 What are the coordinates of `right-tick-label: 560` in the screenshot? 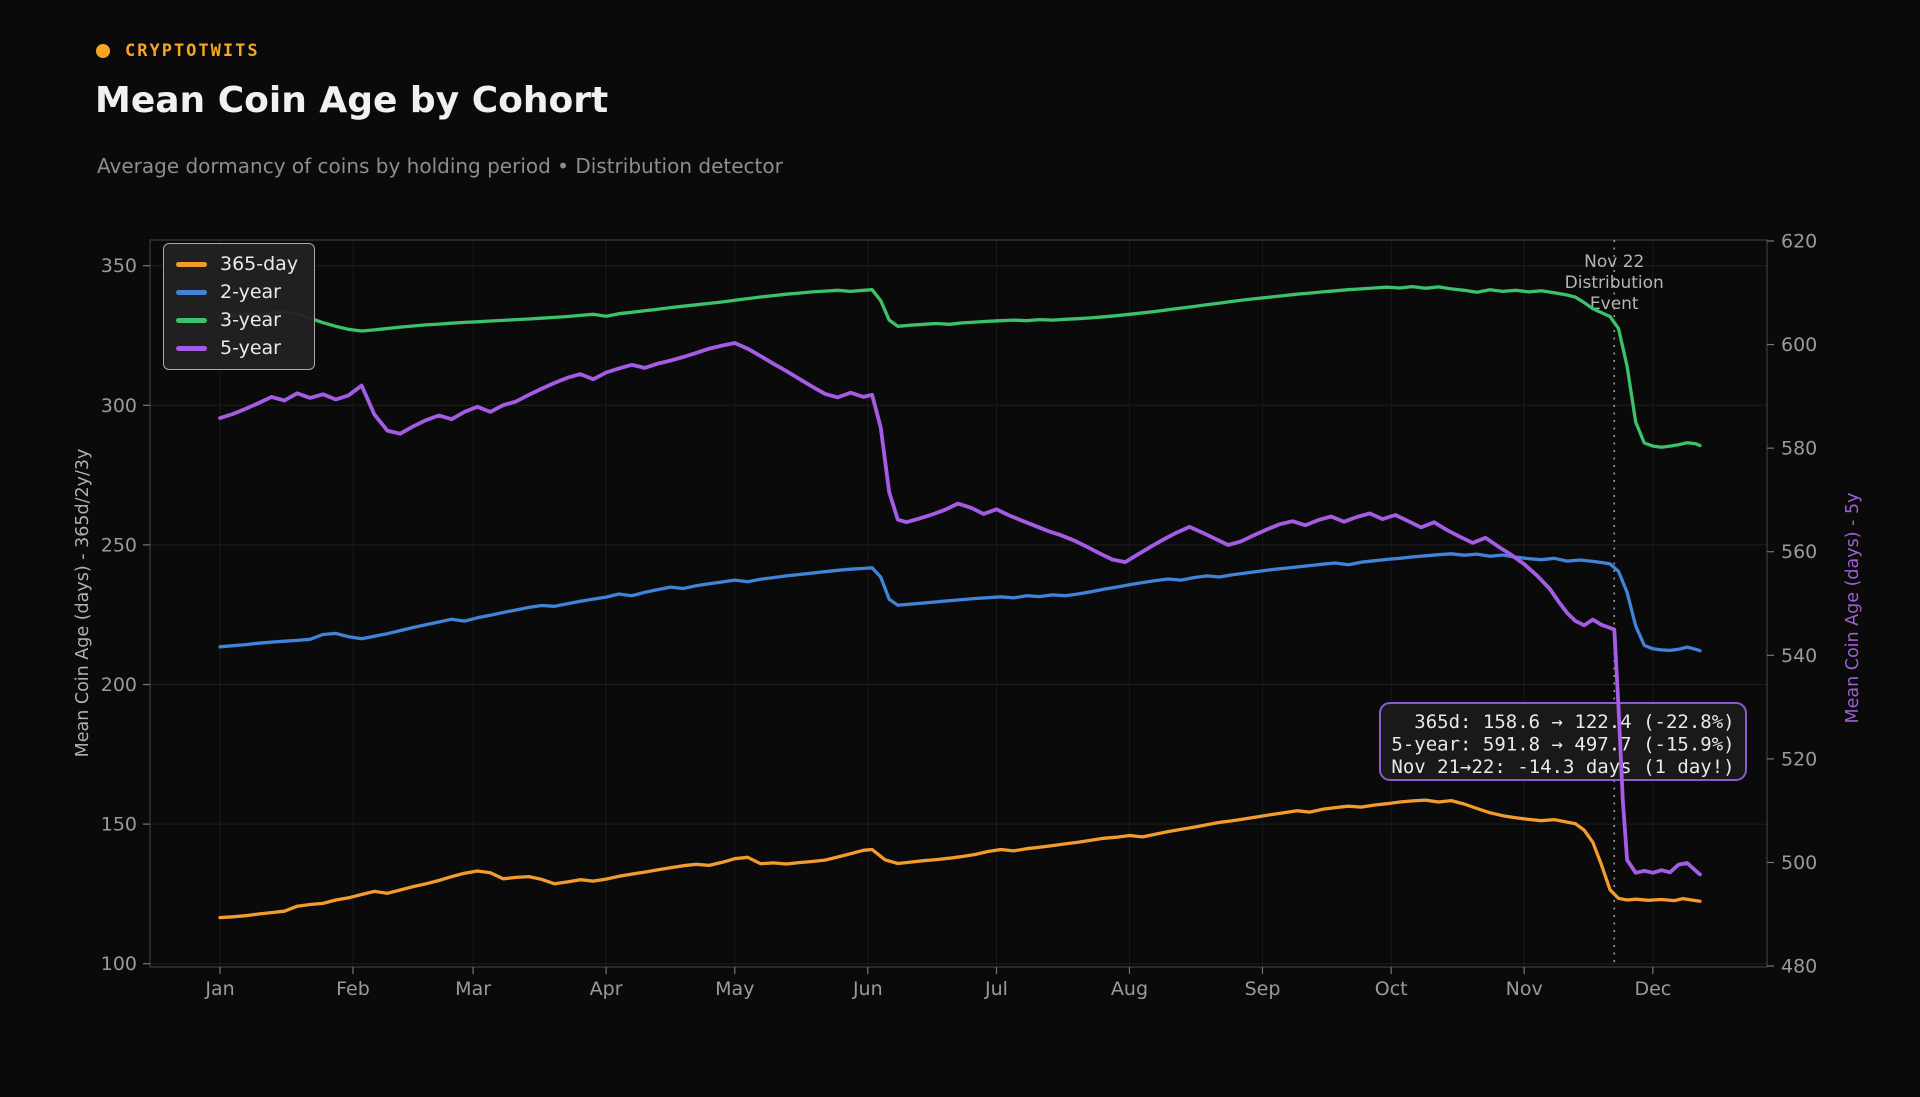 It's located at (1799, 552).